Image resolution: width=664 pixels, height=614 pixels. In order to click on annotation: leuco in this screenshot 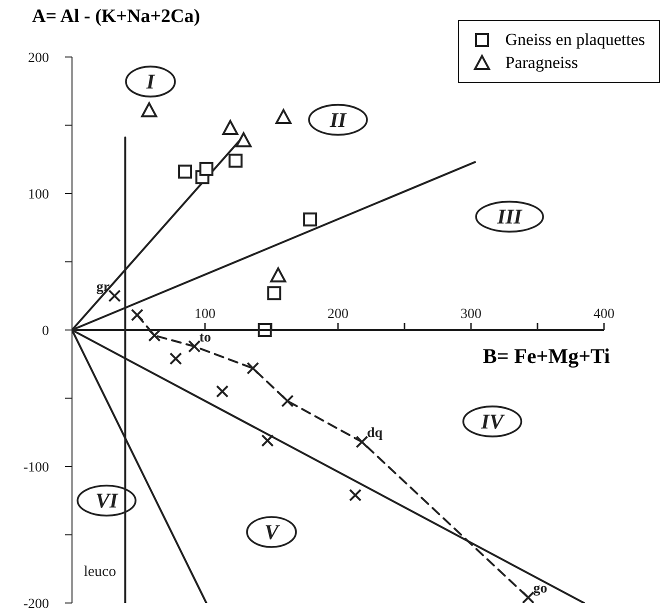, I will do `click(100, 572)`.